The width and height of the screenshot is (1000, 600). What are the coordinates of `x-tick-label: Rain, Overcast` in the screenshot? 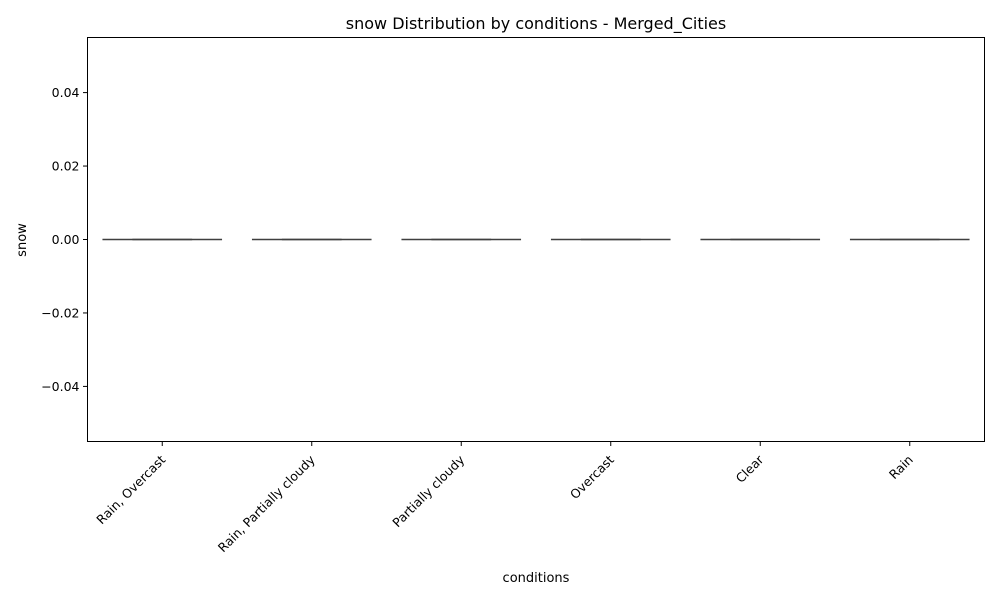 It's located at (130, 489).